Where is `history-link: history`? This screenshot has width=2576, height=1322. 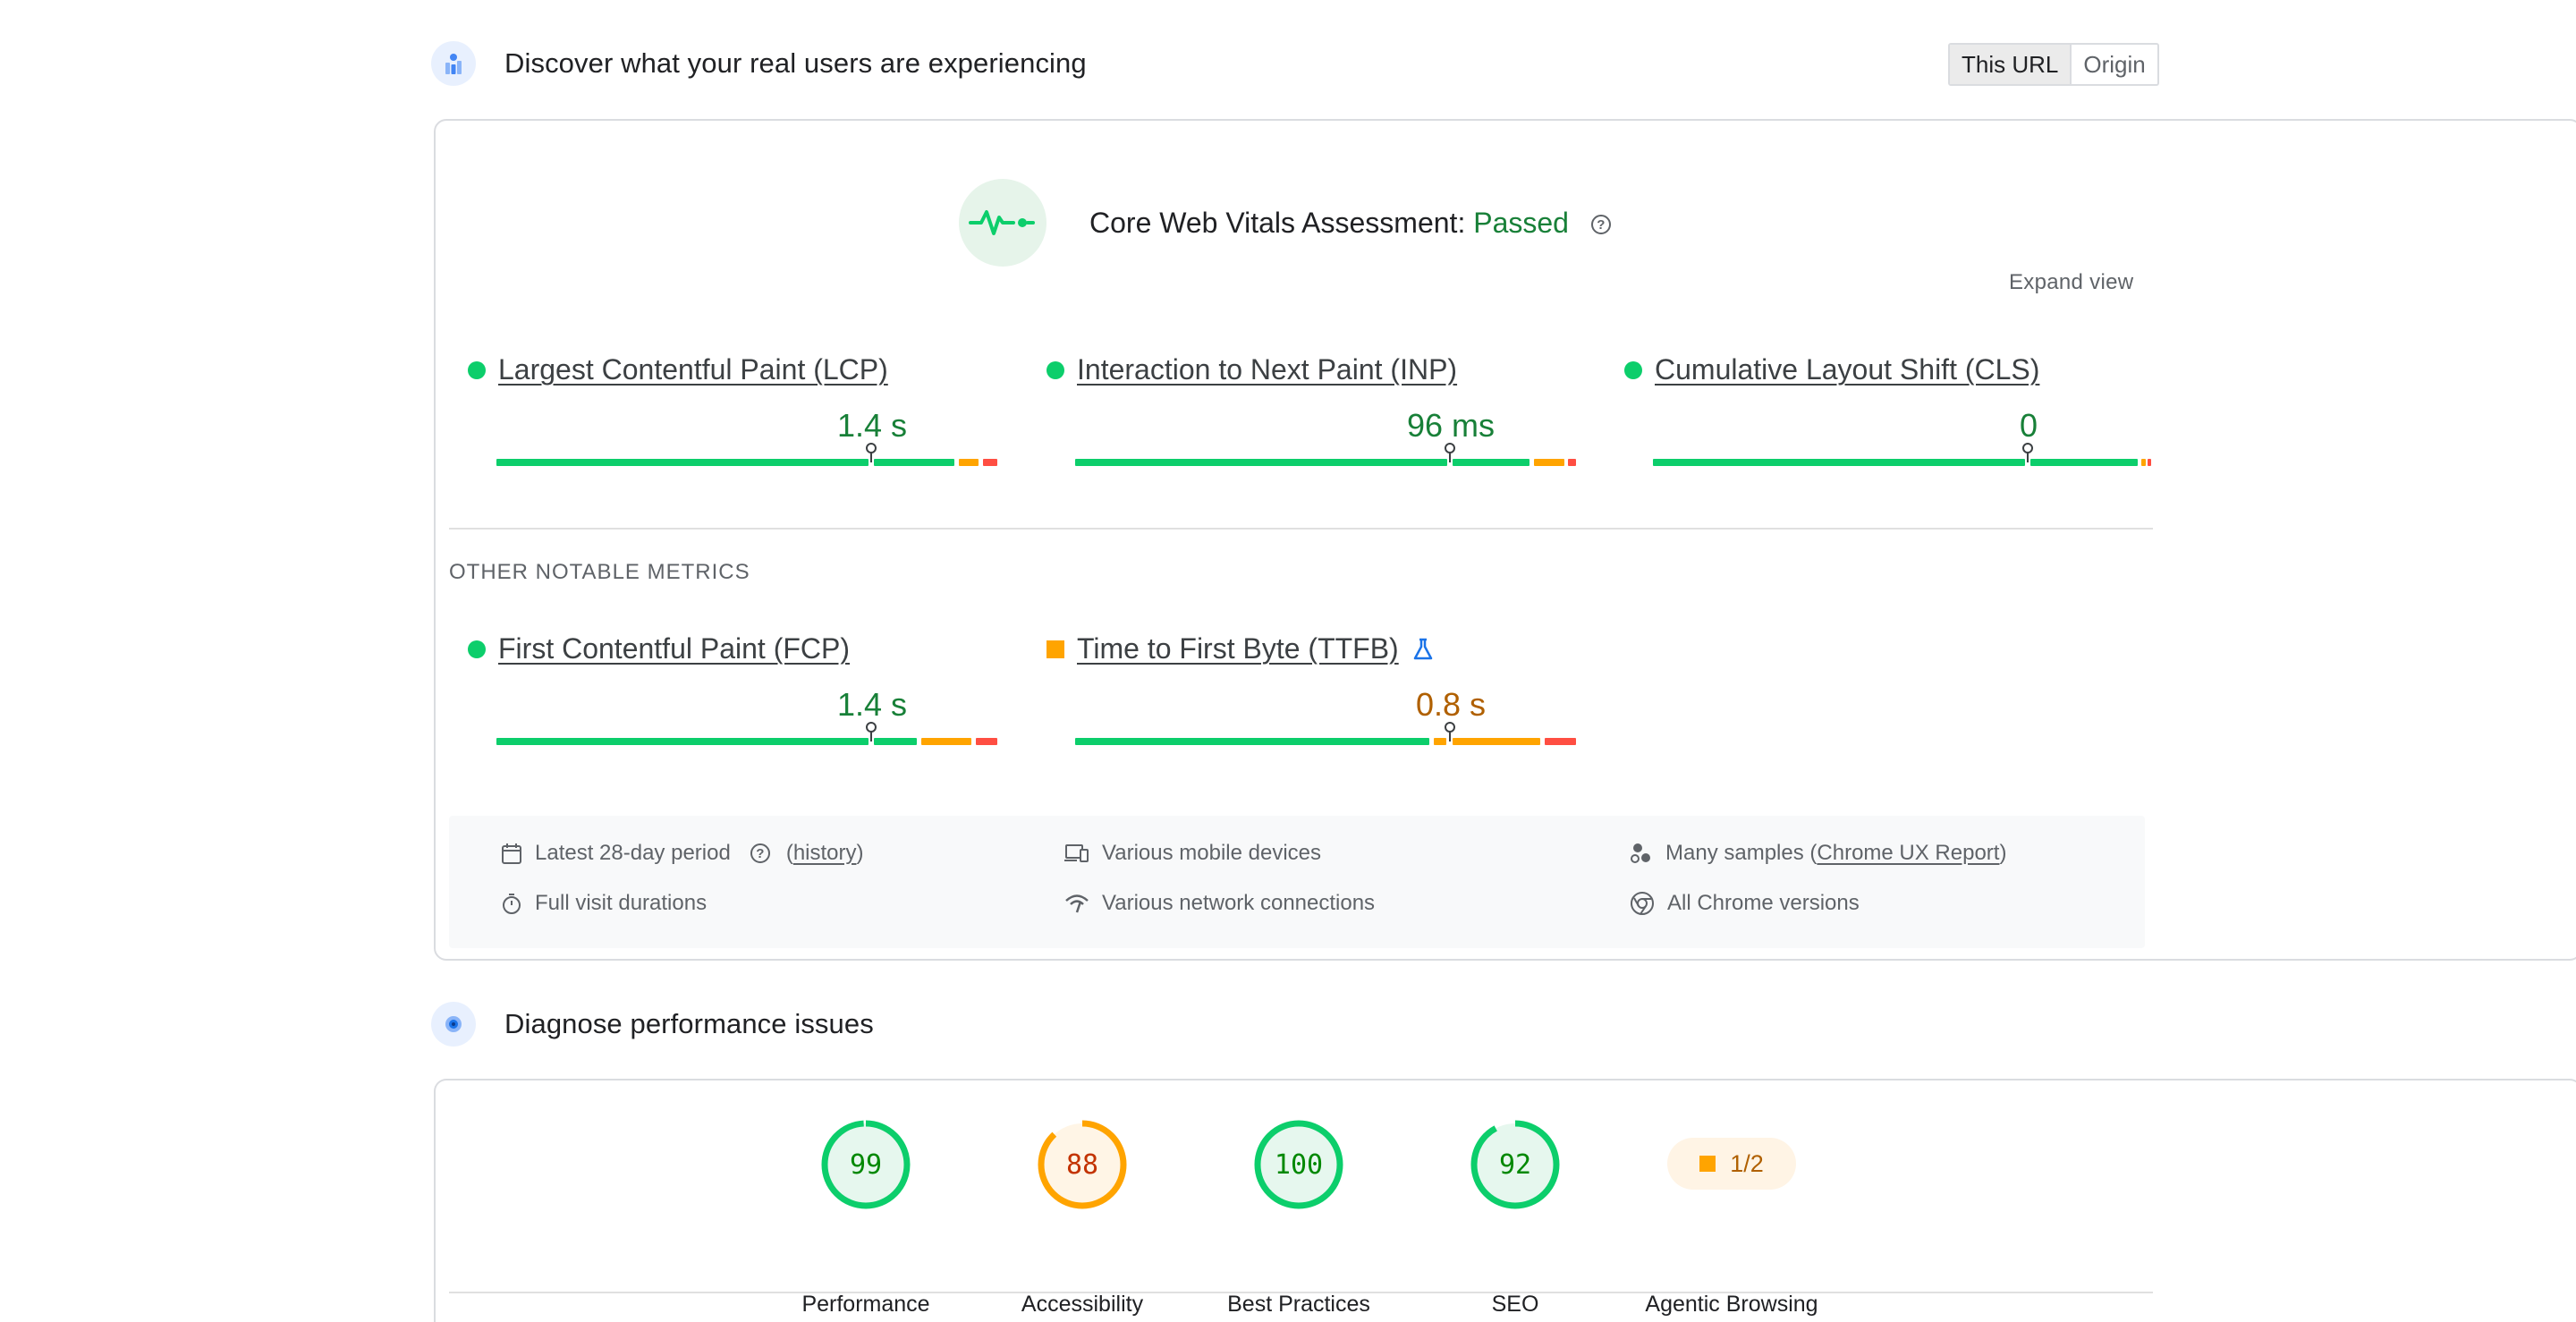
history-link: history is located at coordinates (824, 853).